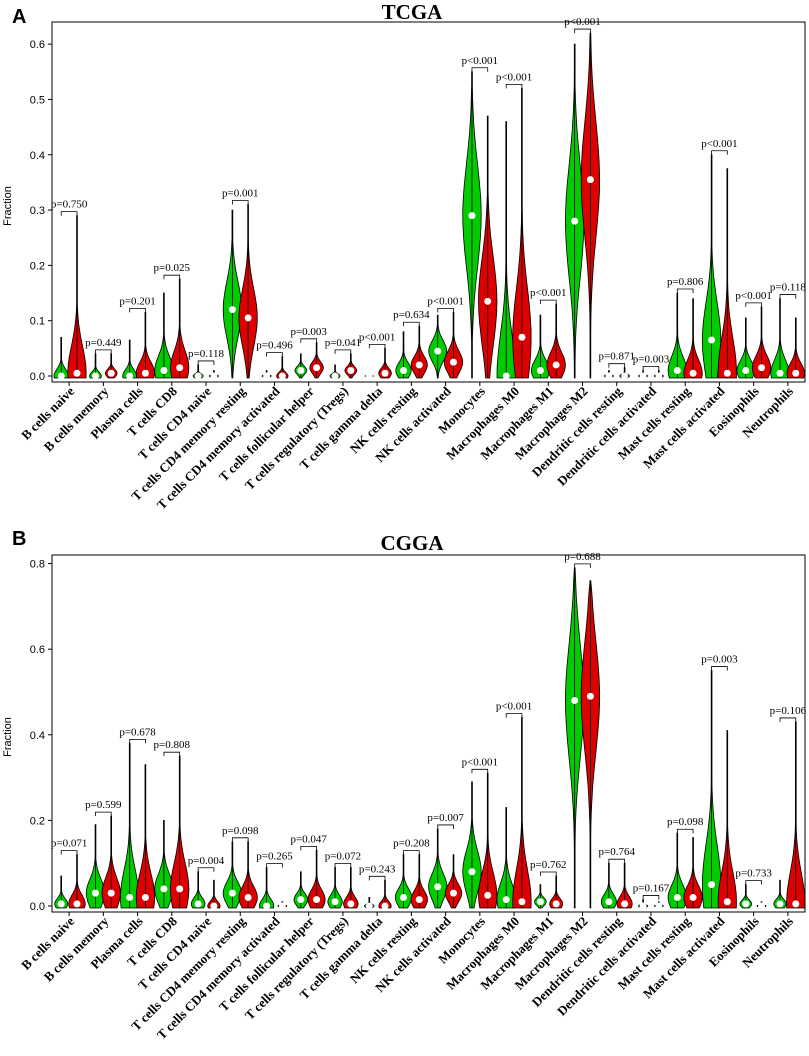  What do you see at coordinates (37, 211) in the screenshot?
I see `y-tick-label: 0.3` at bounding box center [37, 211].